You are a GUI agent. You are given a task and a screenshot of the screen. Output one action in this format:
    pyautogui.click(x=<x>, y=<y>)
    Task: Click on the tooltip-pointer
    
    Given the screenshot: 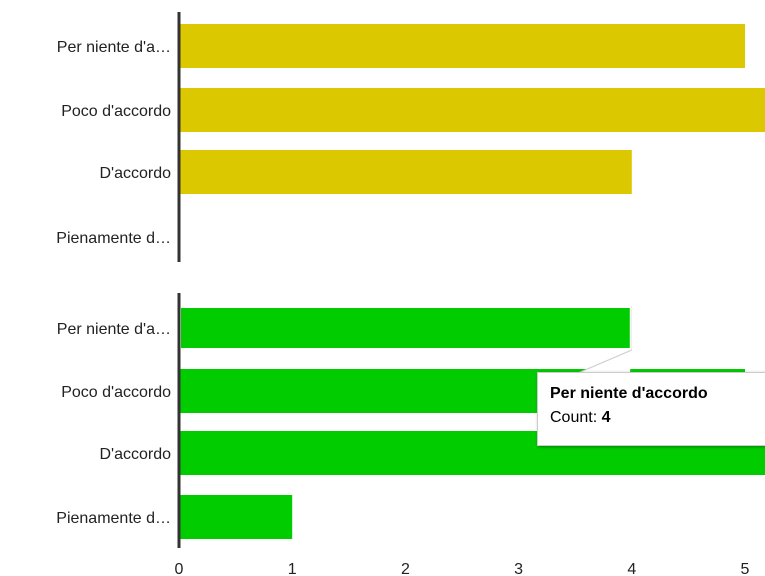 What is the action you would take?
    pyautogui.click(x=604, y=361)
    